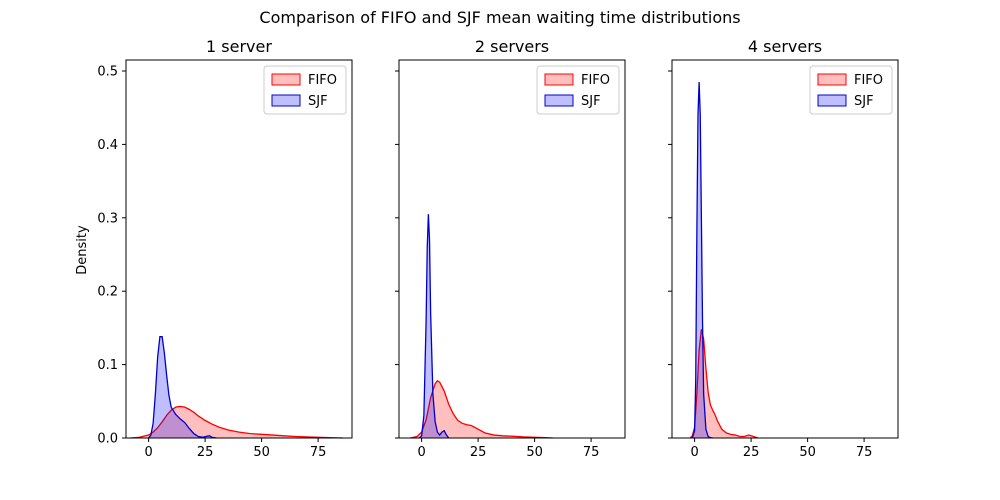 Image resolution: width=1000 pixels, height=500 pixels. Describe the element at coordinates (107, 218) in the screenshot. I see `y-tick-label: 0.3` at that location.